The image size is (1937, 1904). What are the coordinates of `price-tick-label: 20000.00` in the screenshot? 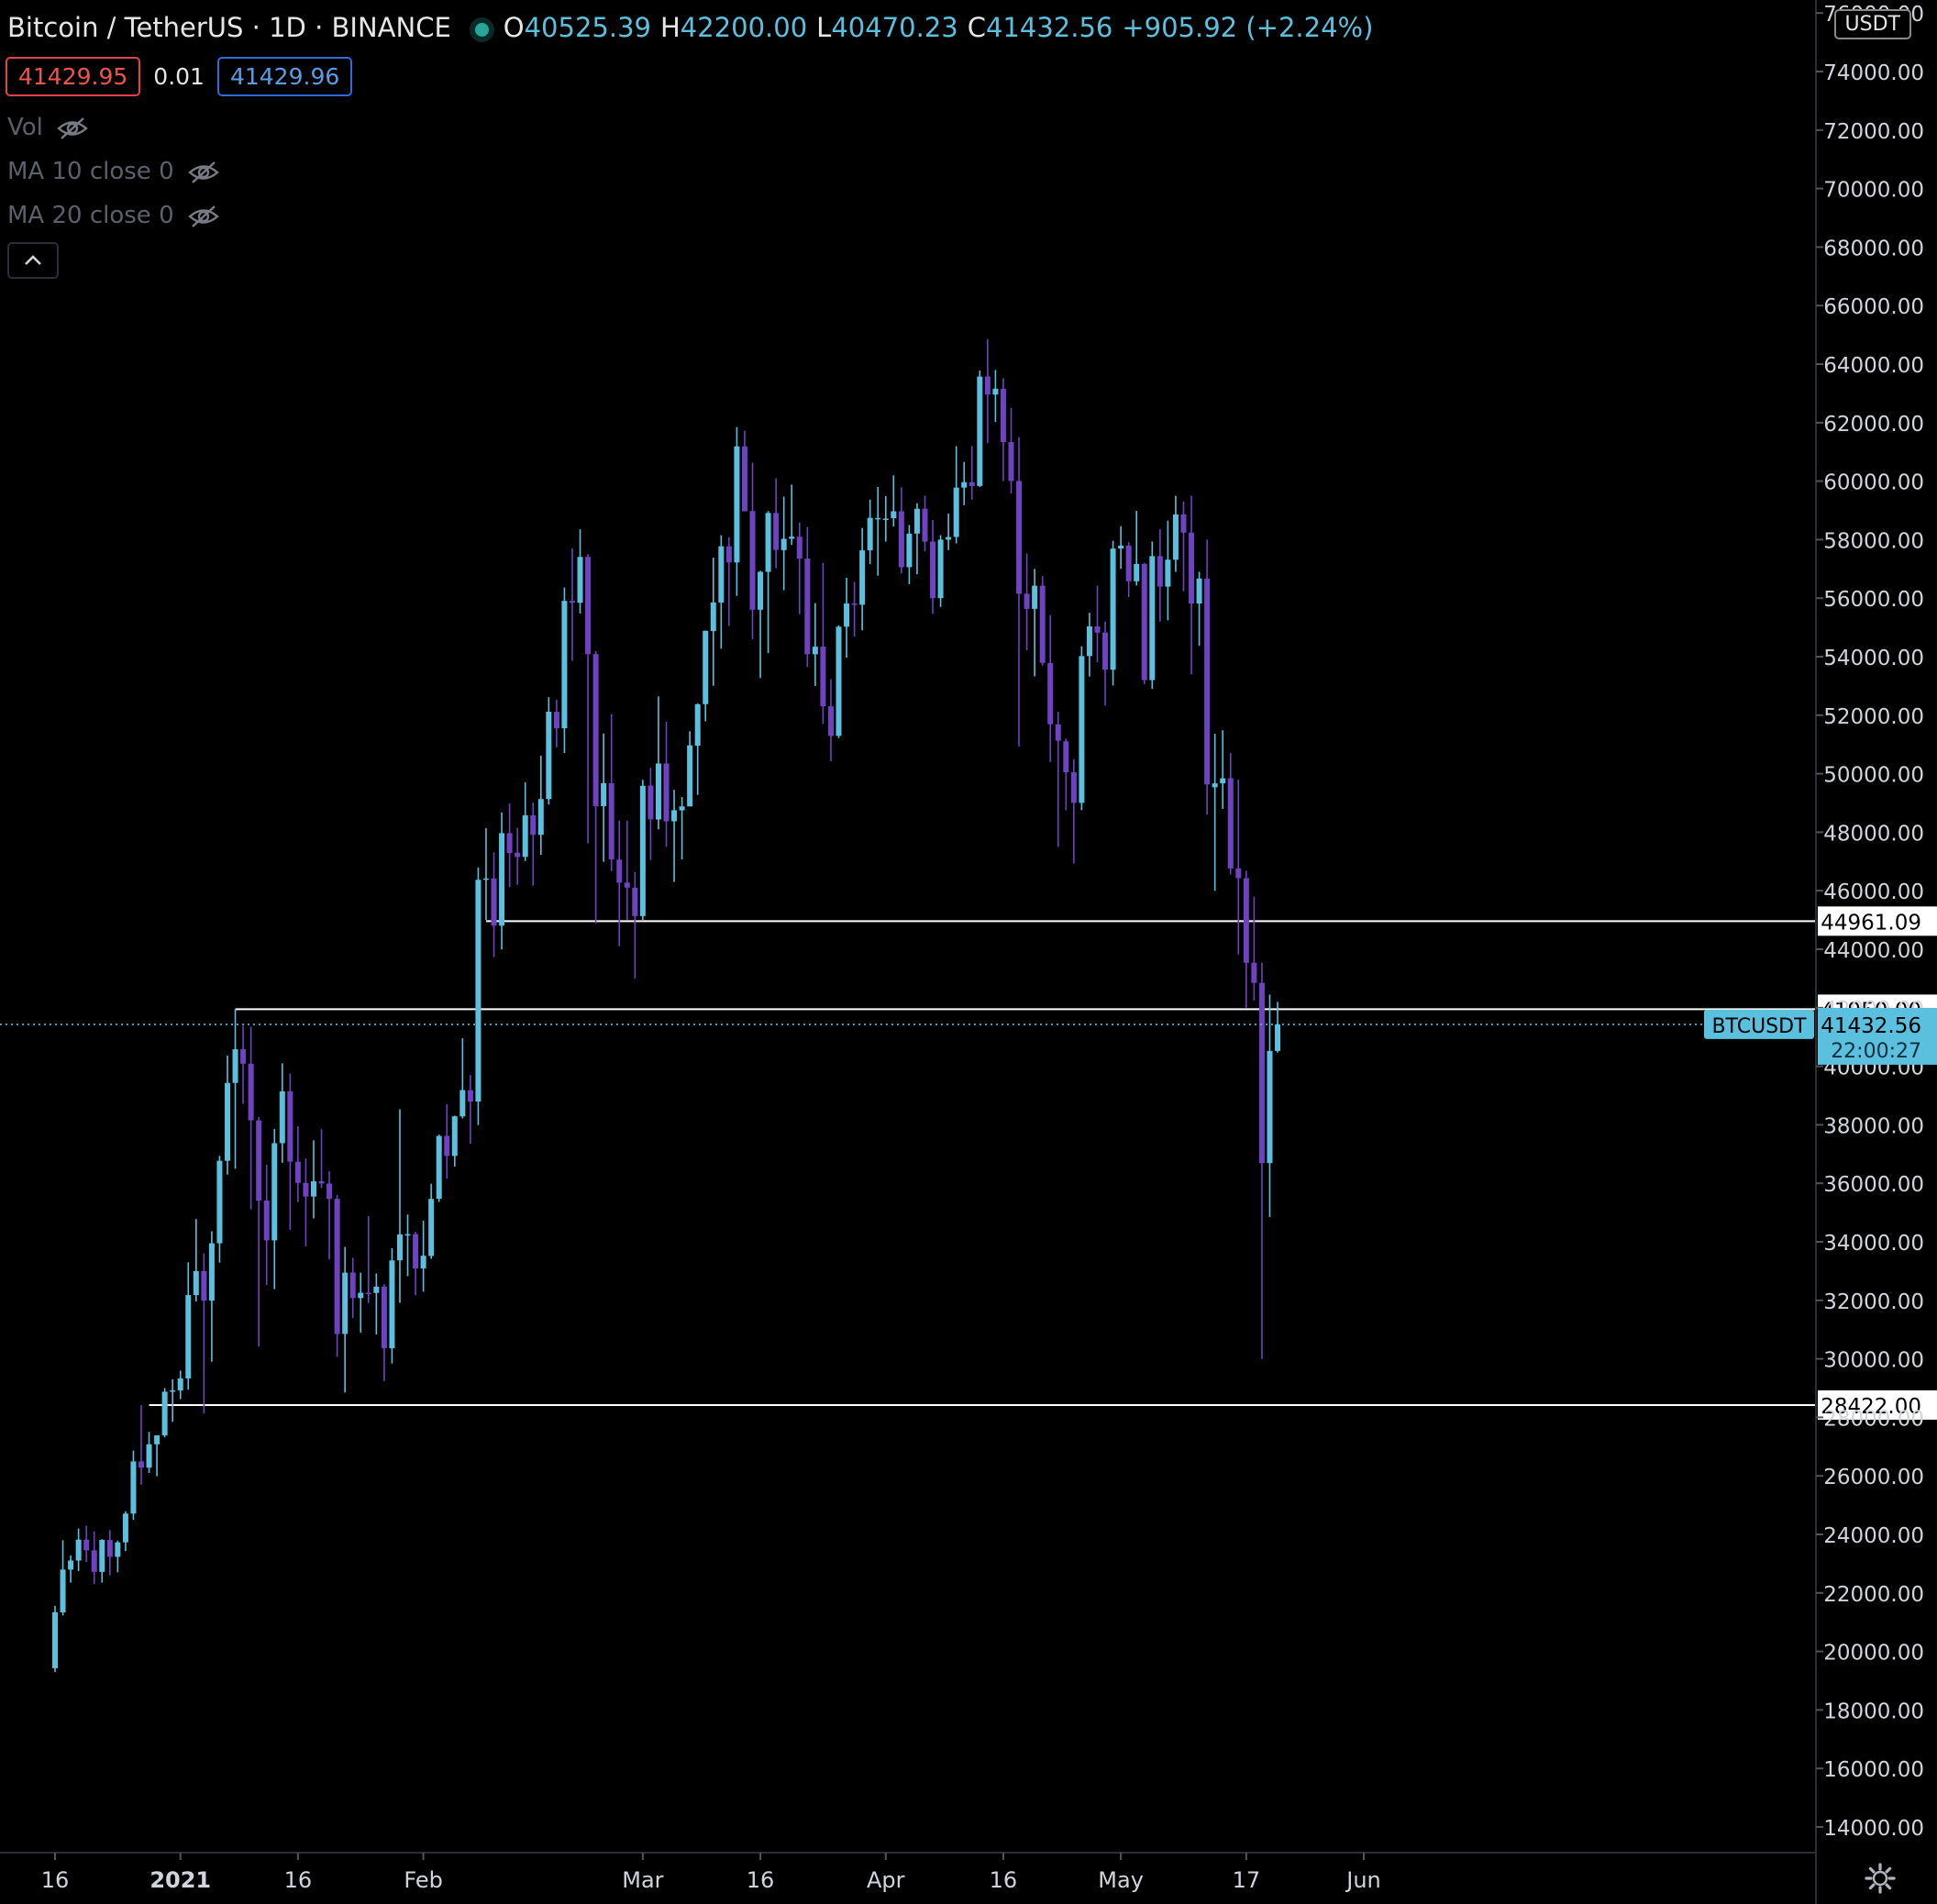 It's located at (1873, 1654).